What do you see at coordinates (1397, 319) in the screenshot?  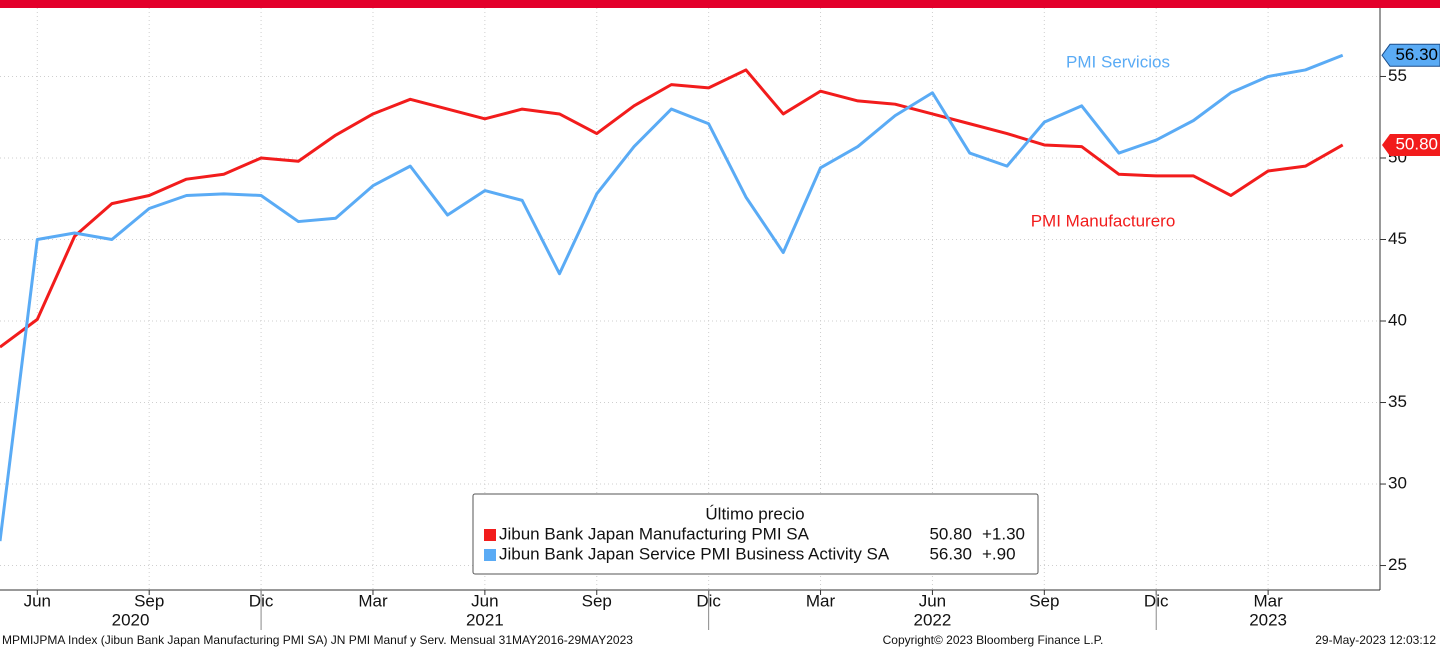 I see `y-tick-label: 40` at bounding box center [1397, 319].